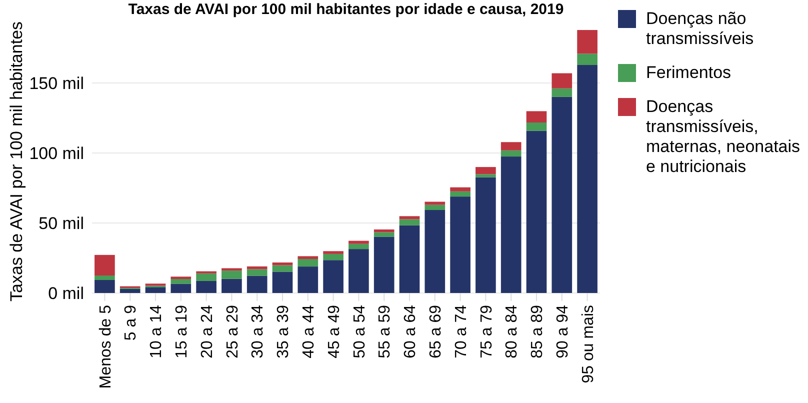 The image size is (808, 403). I want to click on x-tick-label: 80 a 84, so click(512, 331).